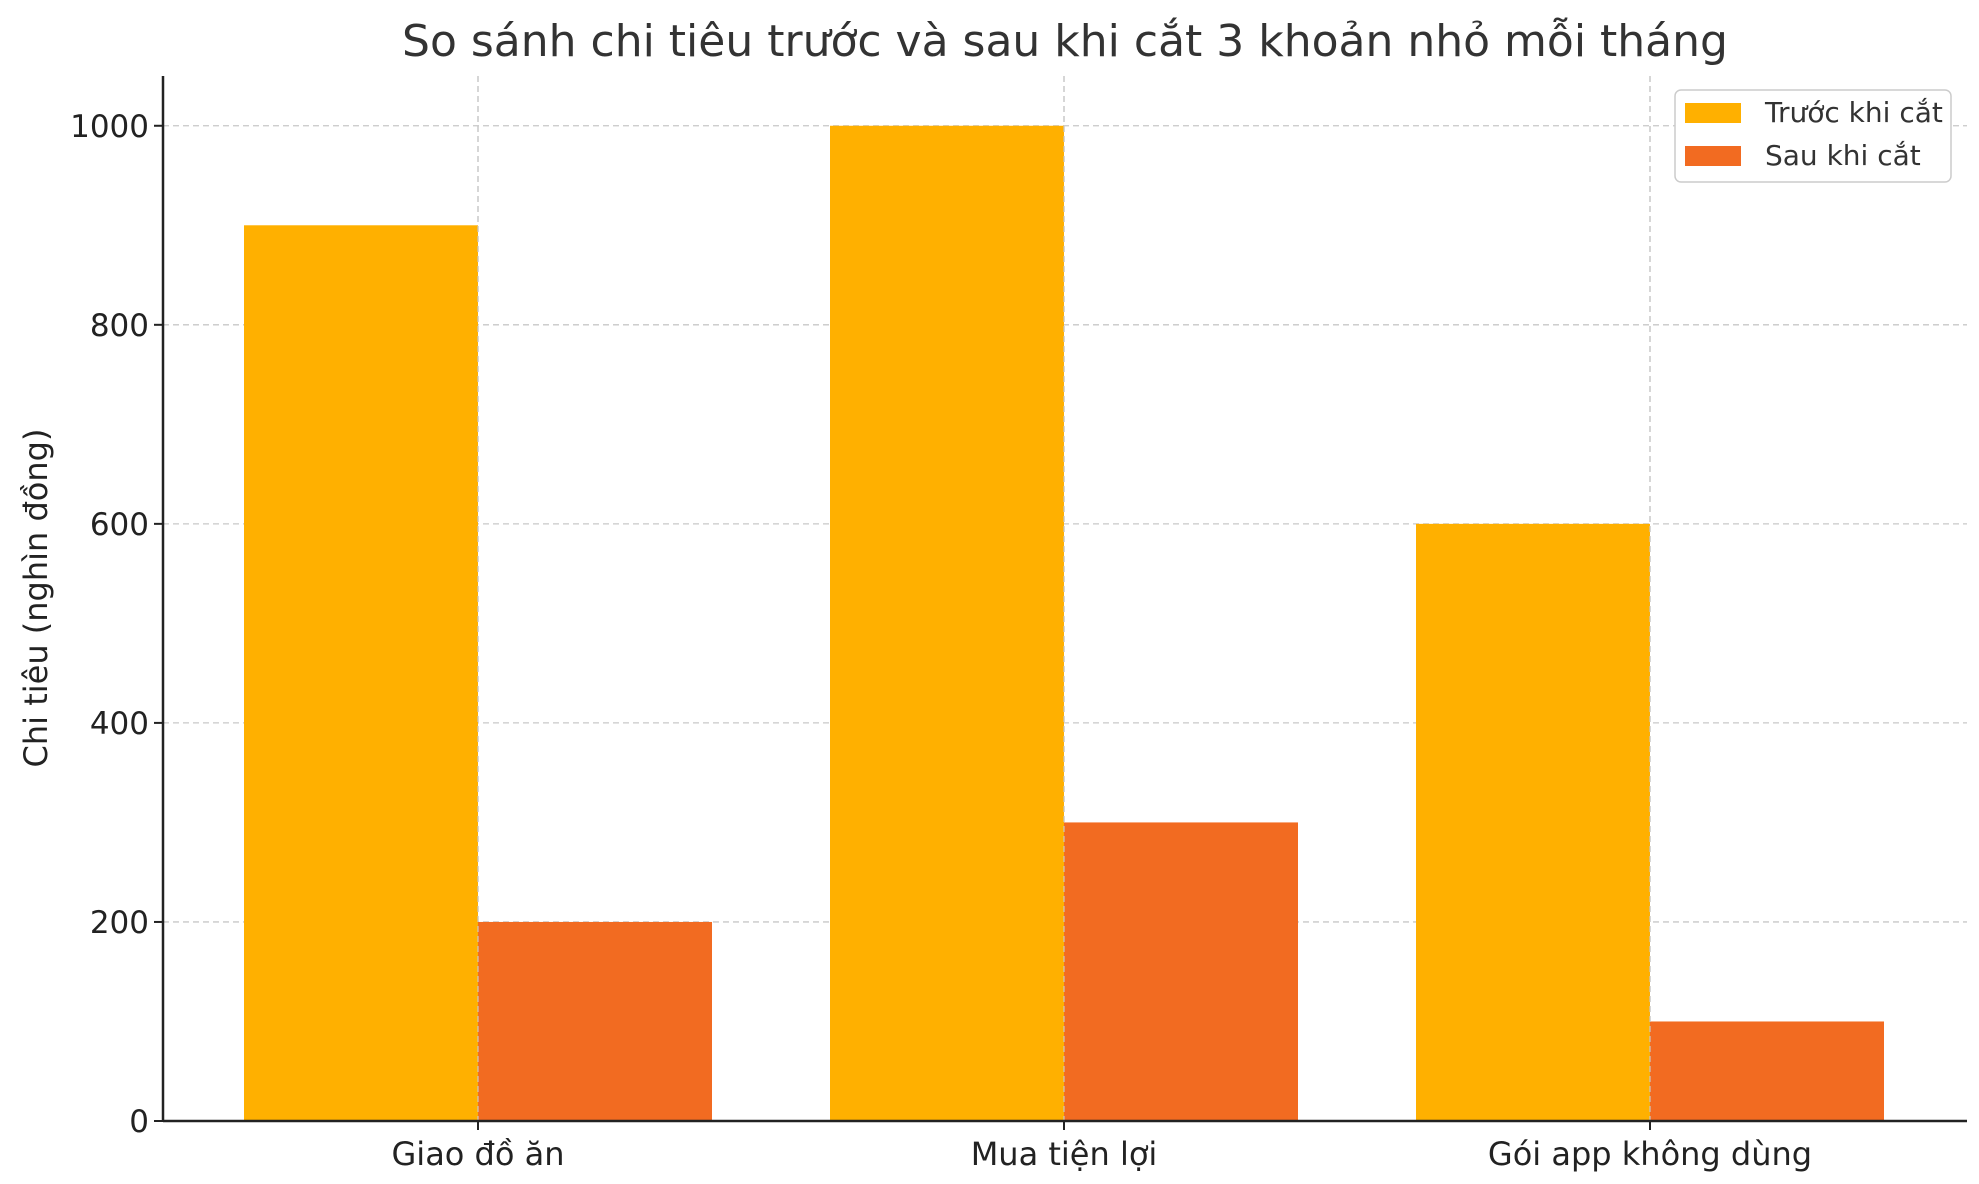  What do you see at coordinates (119, 923) in the screenshot?
I see `y-tick-label: 200` at bounding box center [119, 923].